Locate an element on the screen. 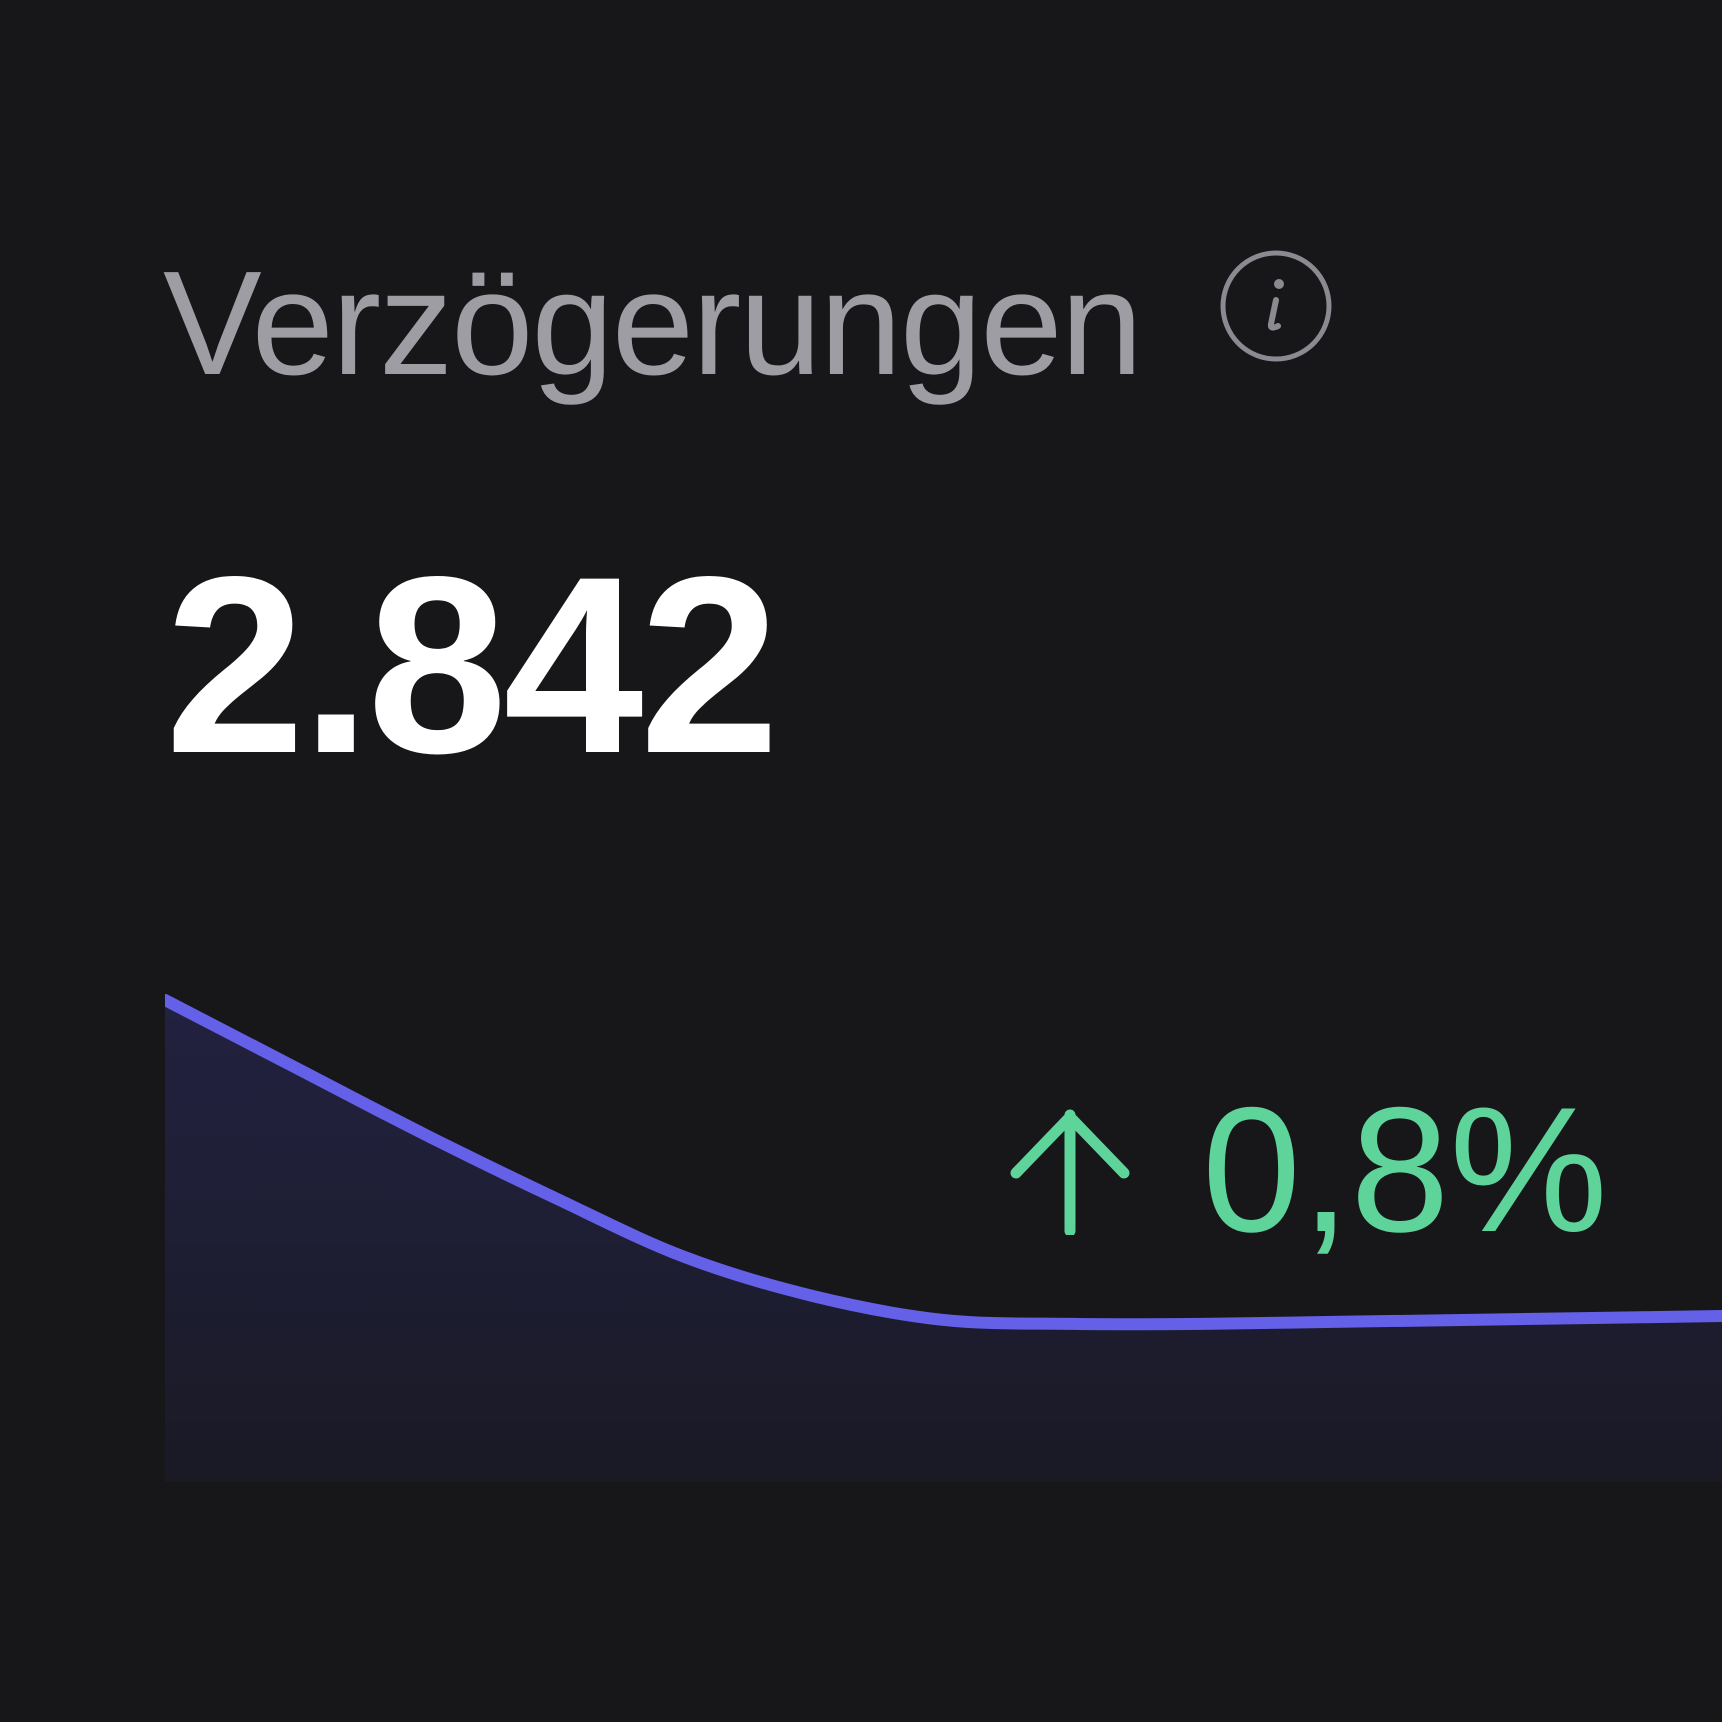  metric-value: 2.842 is located at coordinates (472, 665).